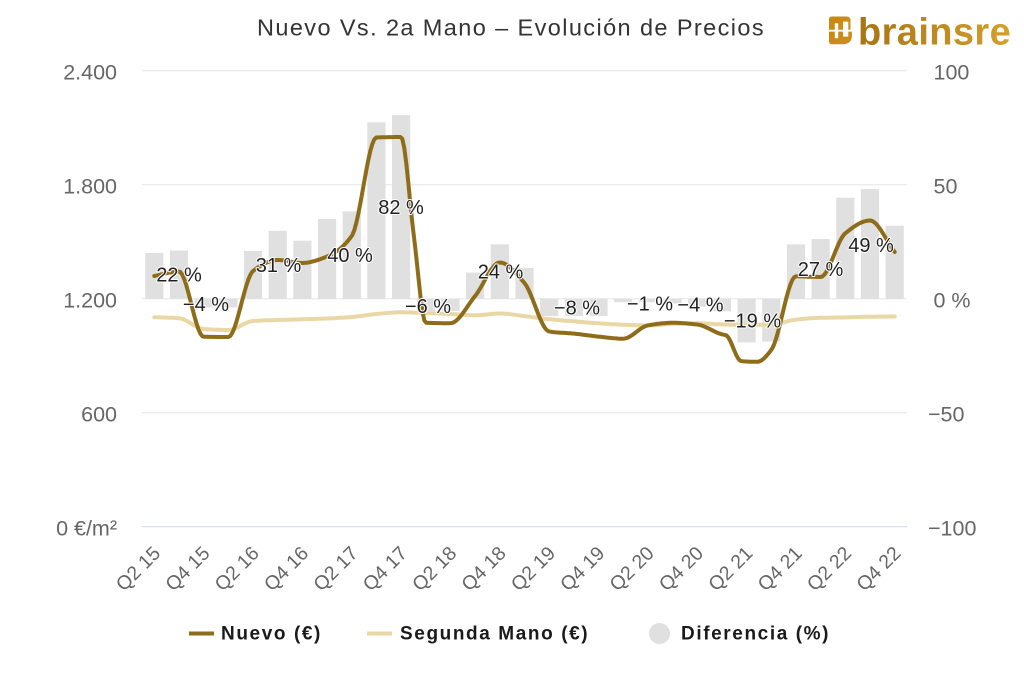  I want to click on svg-text: 100, so click(952, 73).